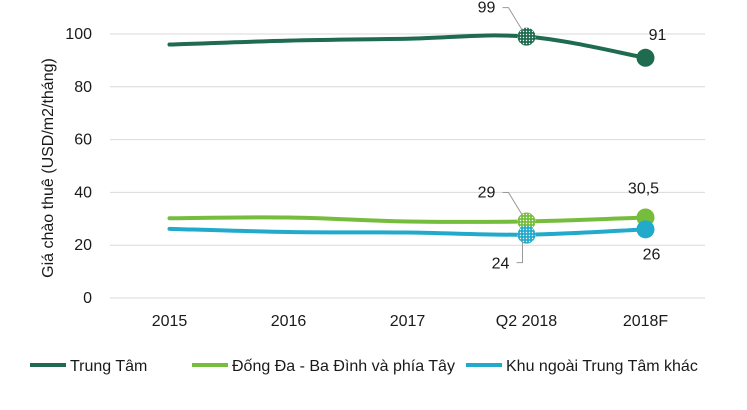  I want to click on y-tick-label: 60, so click(83, 140).